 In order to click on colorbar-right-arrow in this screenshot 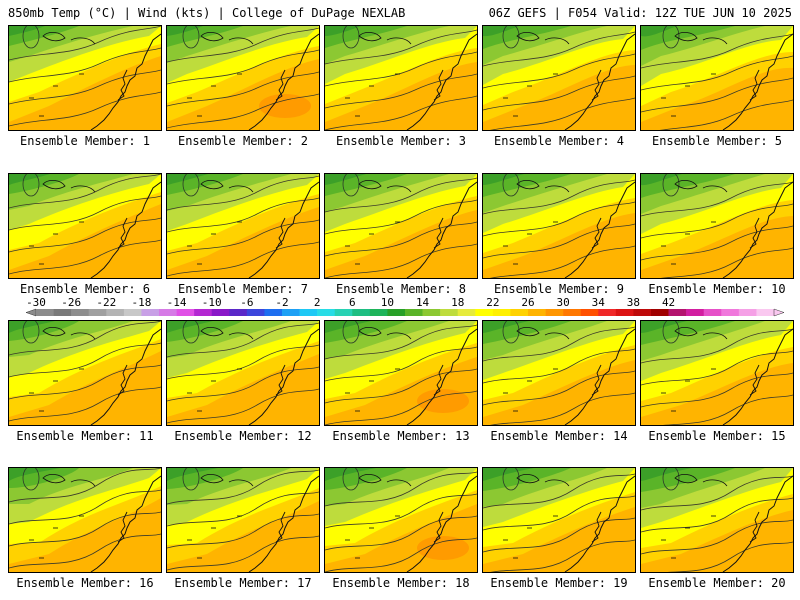, I will do `click(779, 312)`.